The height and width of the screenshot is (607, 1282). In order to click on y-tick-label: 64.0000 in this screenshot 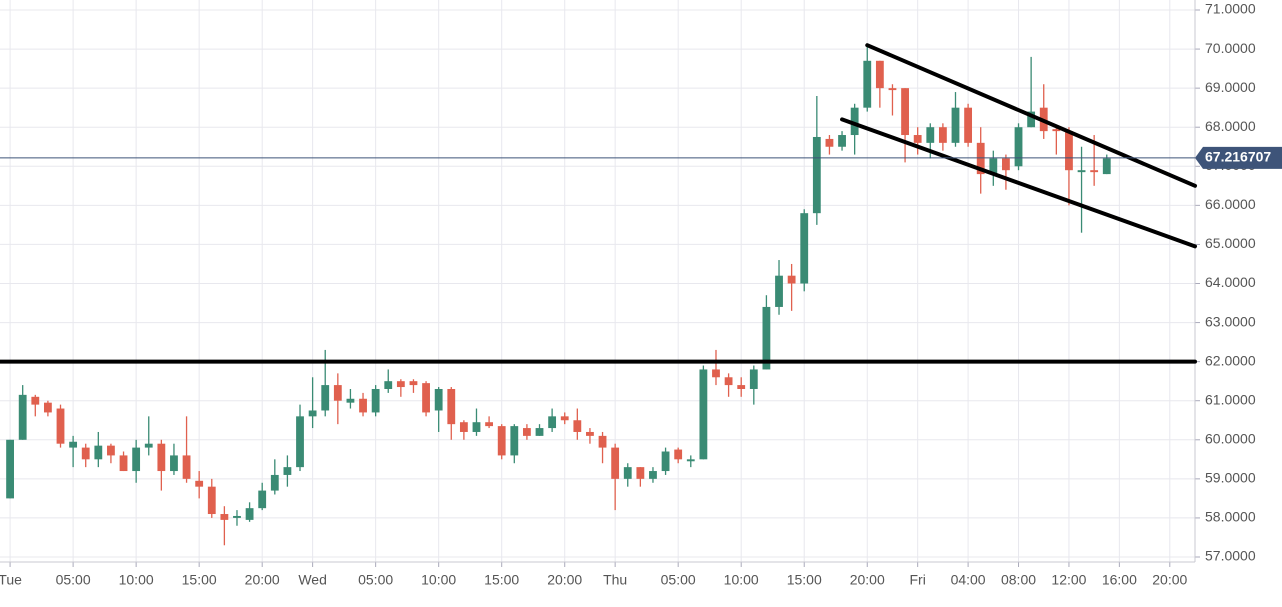, I will do `click(1230, 282)`.